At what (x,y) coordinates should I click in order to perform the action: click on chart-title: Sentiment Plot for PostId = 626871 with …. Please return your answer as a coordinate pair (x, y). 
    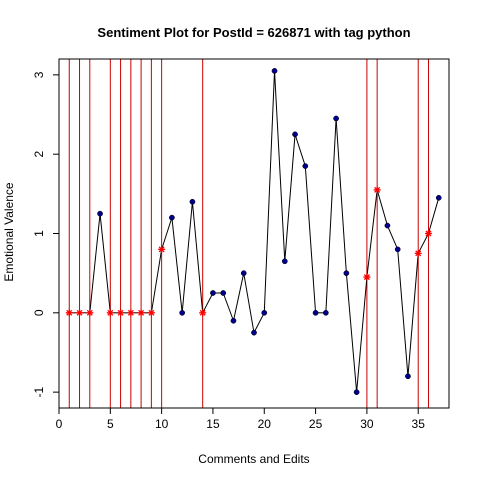
    Looking at the image, I should click on (253, 32).